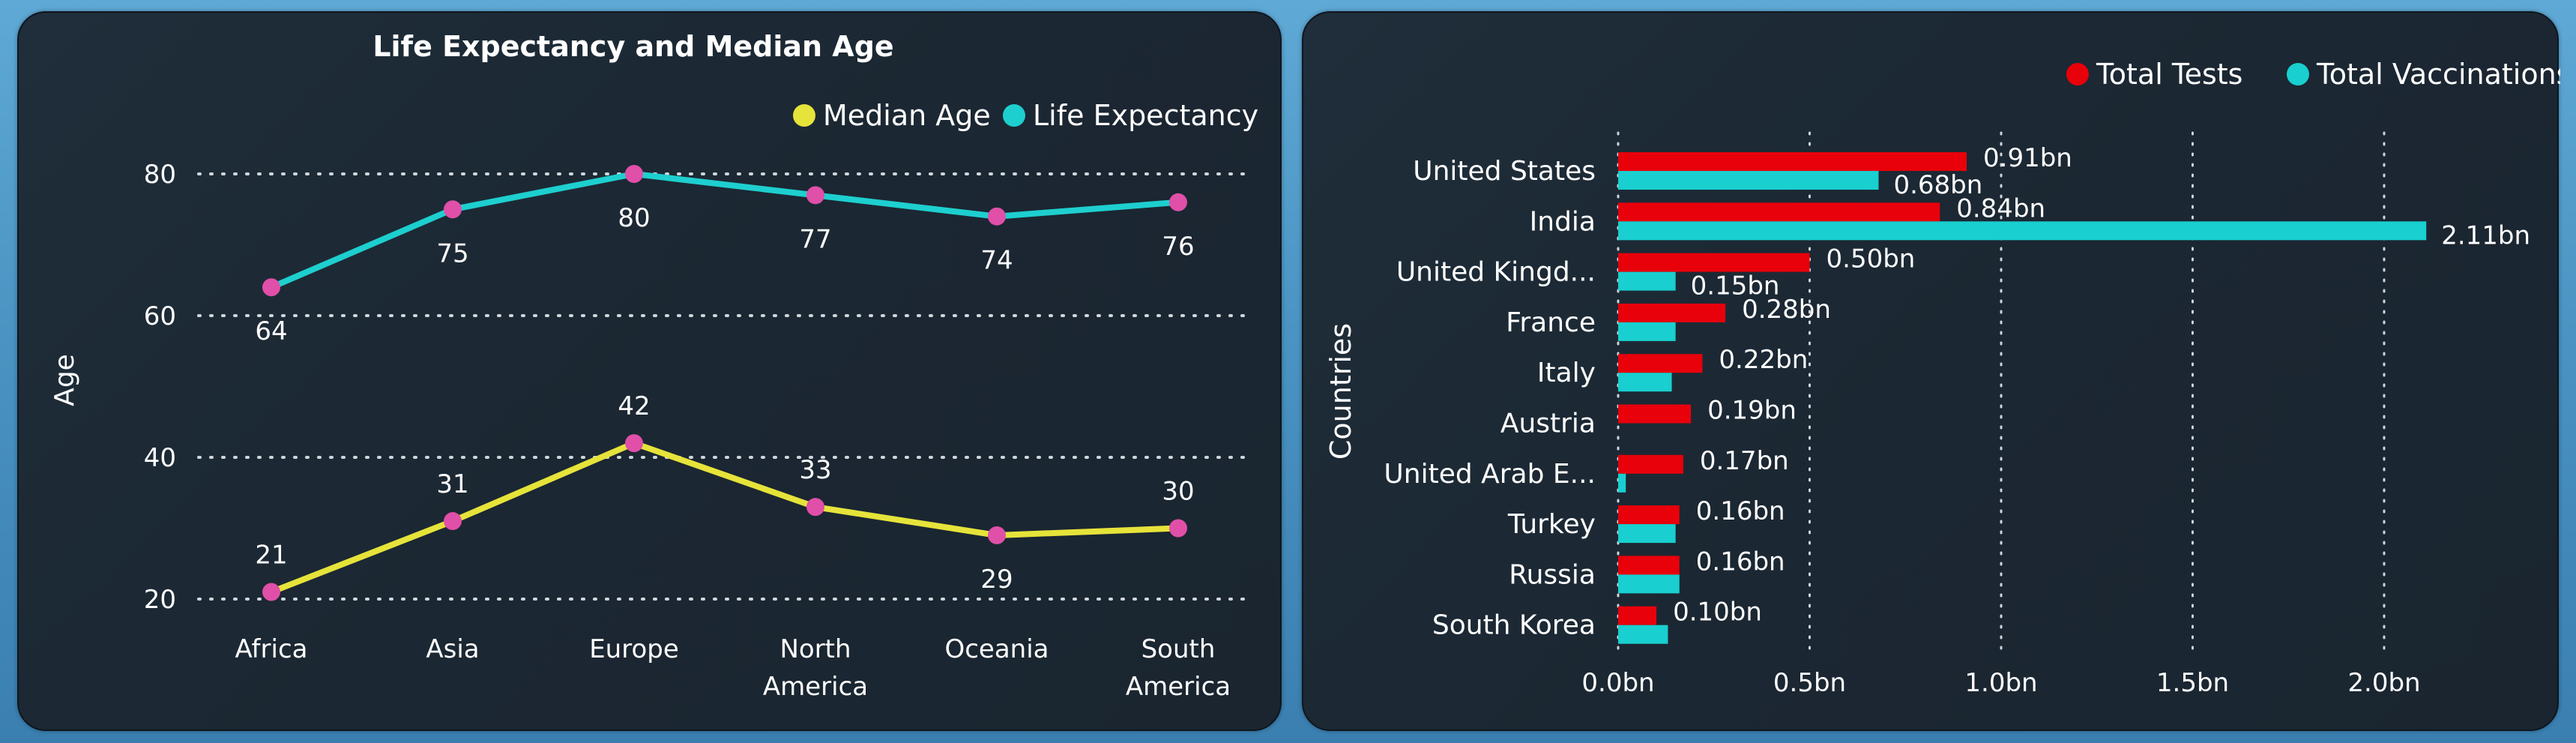 Image resolution: width=2576 pixels, height=743 pixels. Describe the element at coordinates (271, 649) in the screenshot. I see `x-tick-label: Africa` at that location.